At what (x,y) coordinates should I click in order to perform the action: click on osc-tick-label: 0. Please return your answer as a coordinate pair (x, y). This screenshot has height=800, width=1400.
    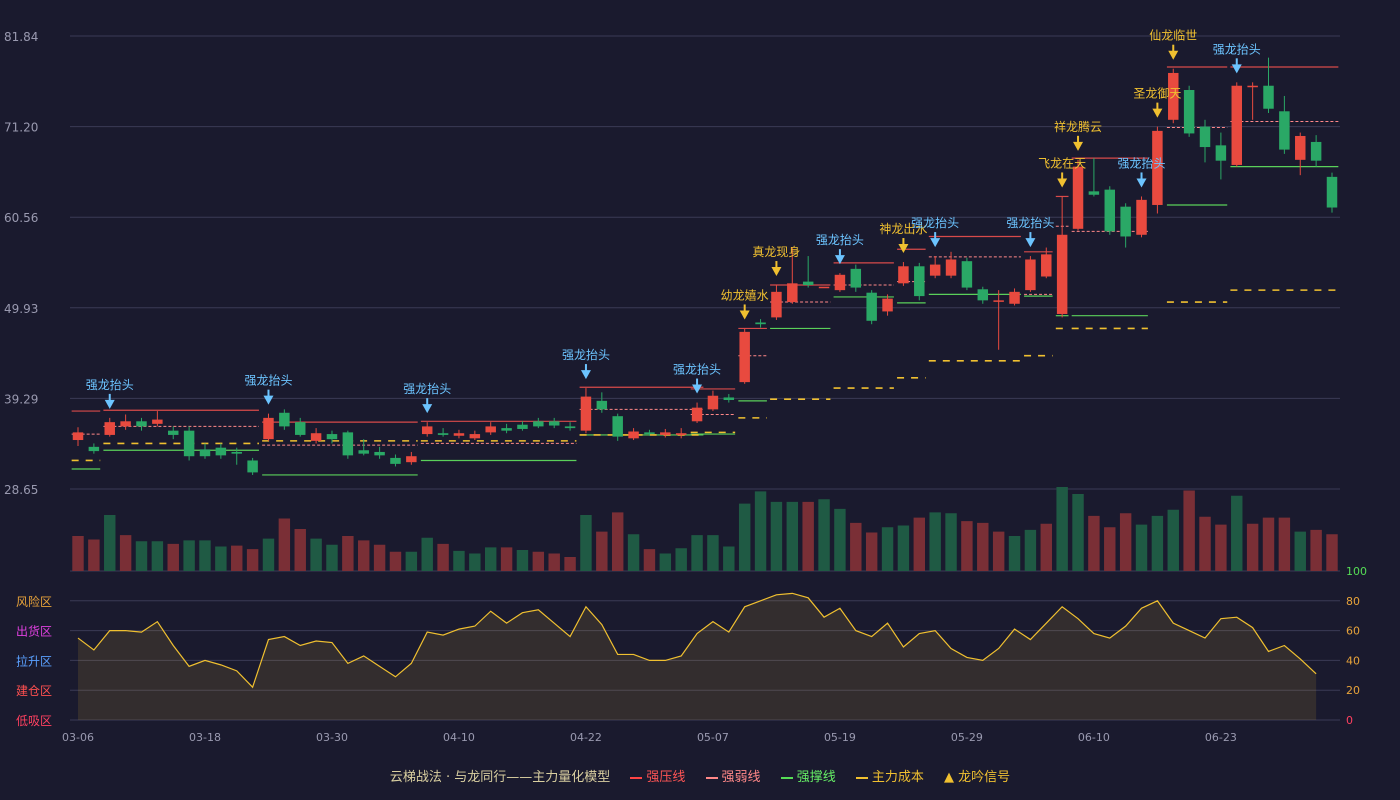
    Looking at the image, I should click on (1349, 720).